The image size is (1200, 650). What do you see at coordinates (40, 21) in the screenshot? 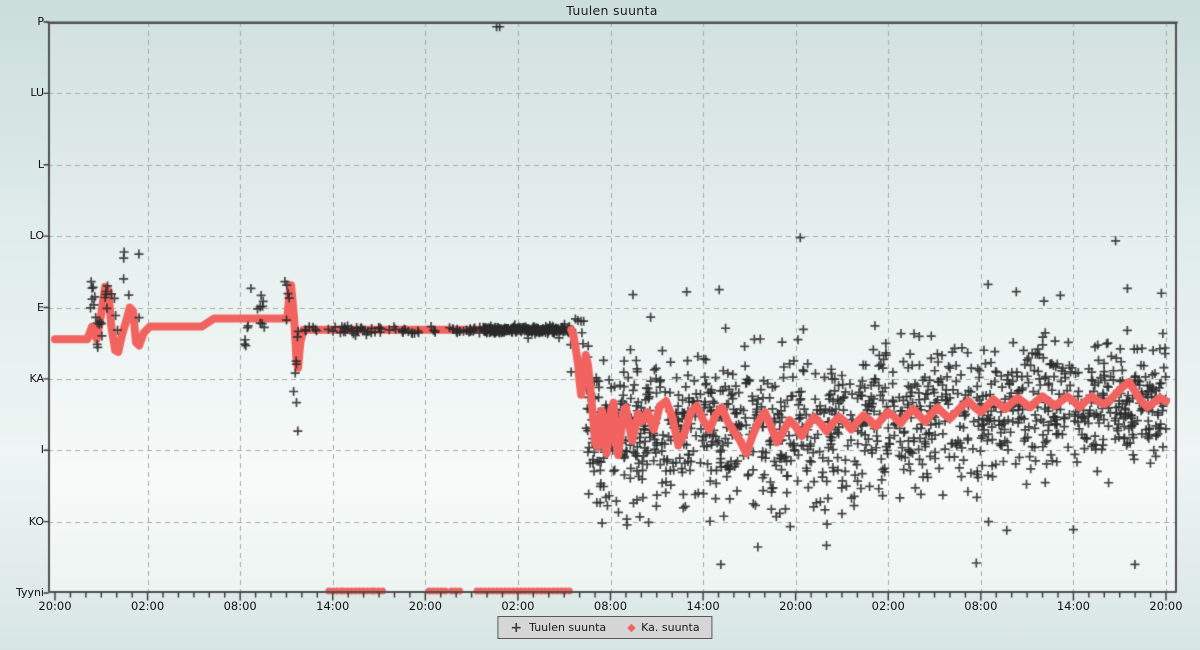
I see `y-tick-label: P` at bounding box center [40, 21].